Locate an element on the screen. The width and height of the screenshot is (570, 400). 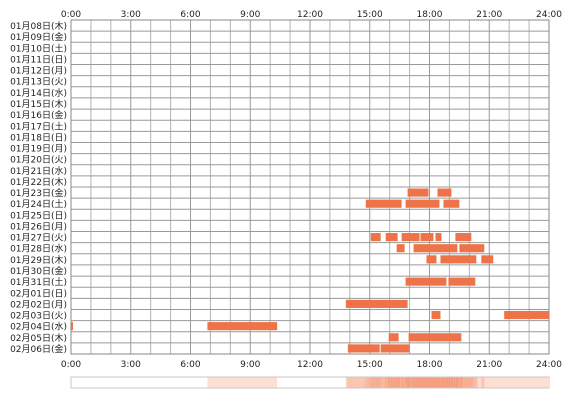
row-label: 02月04日(水) is located at coordinates (38, 327).